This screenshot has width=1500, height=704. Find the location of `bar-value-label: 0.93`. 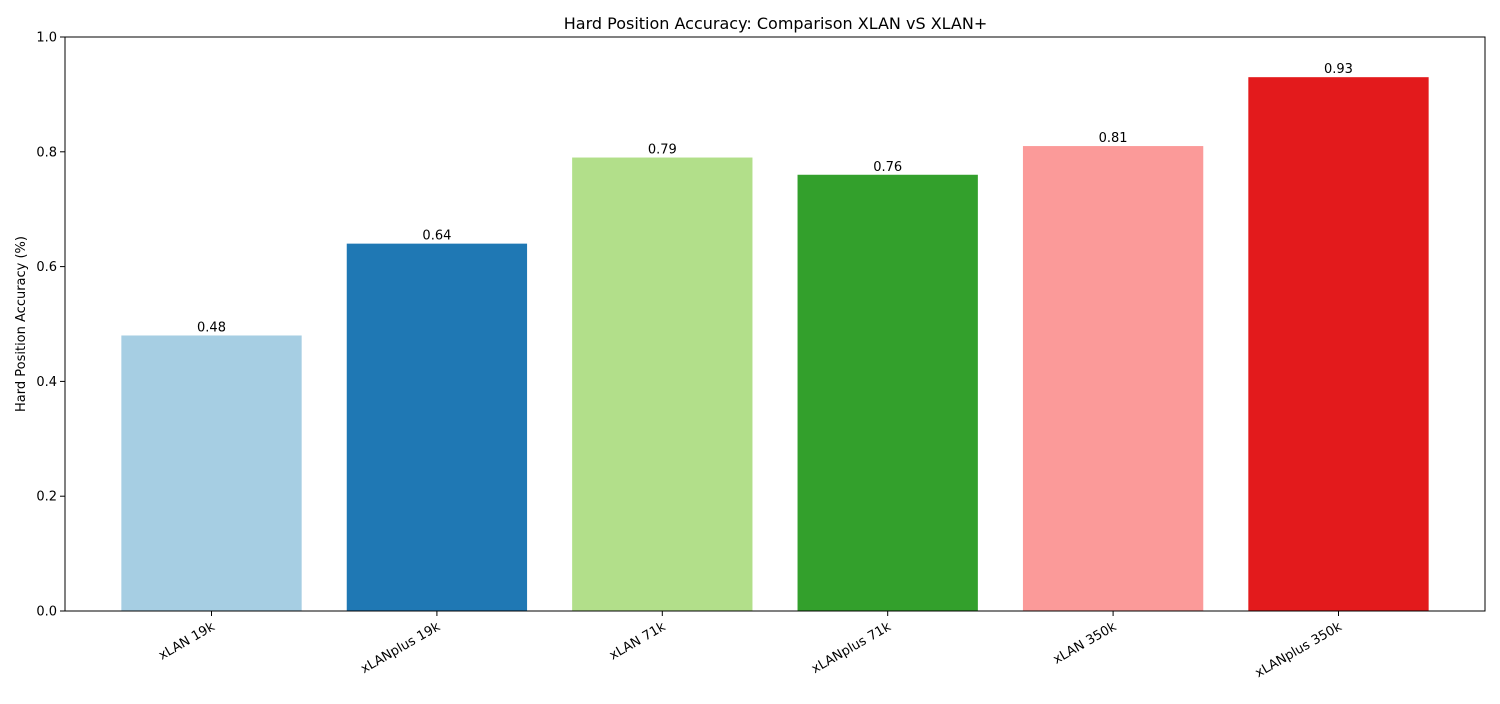

bar-value-label: 0.93 is located at coordinates (1338, 69).